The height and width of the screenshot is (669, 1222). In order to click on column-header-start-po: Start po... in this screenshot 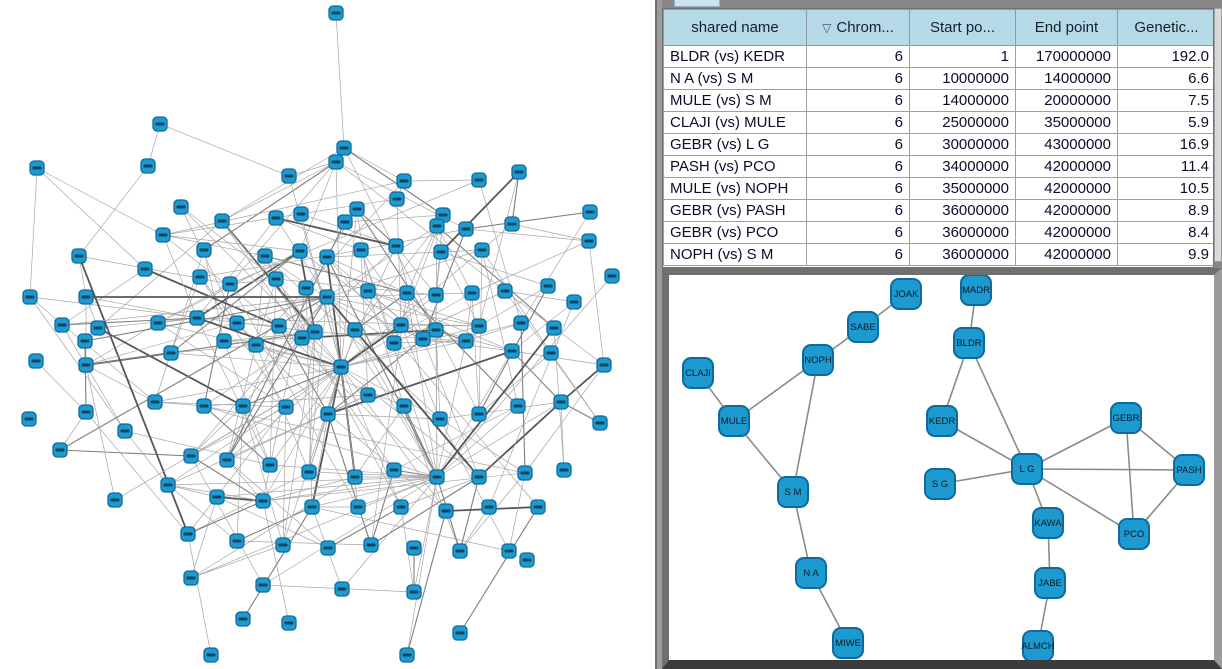, I will do `click(962, 27)`.